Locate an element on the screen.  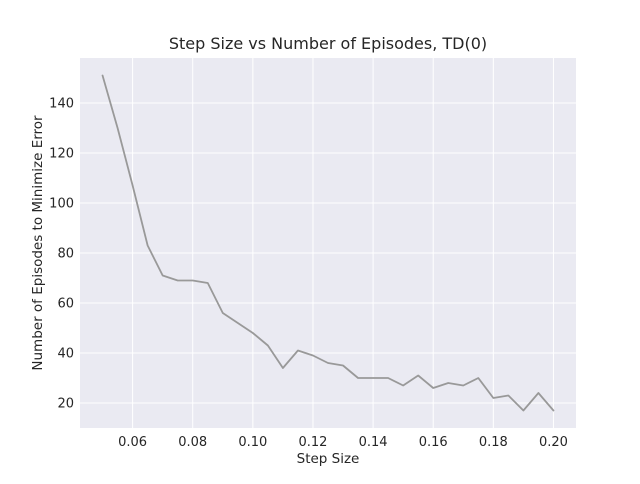
x-tick-label: 0.08 is located at coordinates (192, 442).